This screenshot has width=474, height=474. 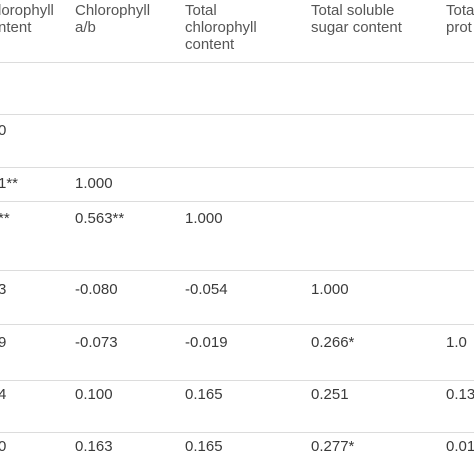 What do you see at coordinates (85, 27) in the screenshot?
I see `header-cell: a/b` at bounding box center [85, 27].